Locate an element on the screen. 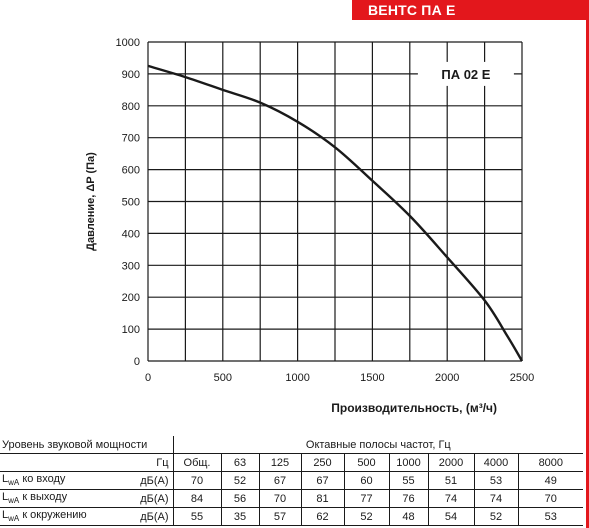  brand-banner: ВЕНТС ПА Е is located at coordinates (470, 10).